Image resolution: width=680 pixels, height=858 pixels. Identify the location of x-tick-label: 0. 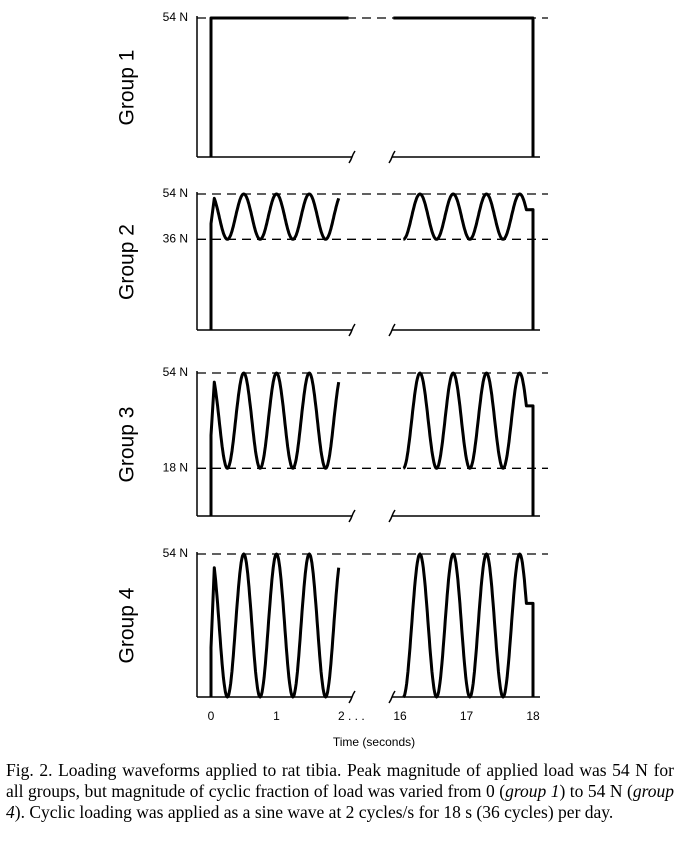
(211, 716).